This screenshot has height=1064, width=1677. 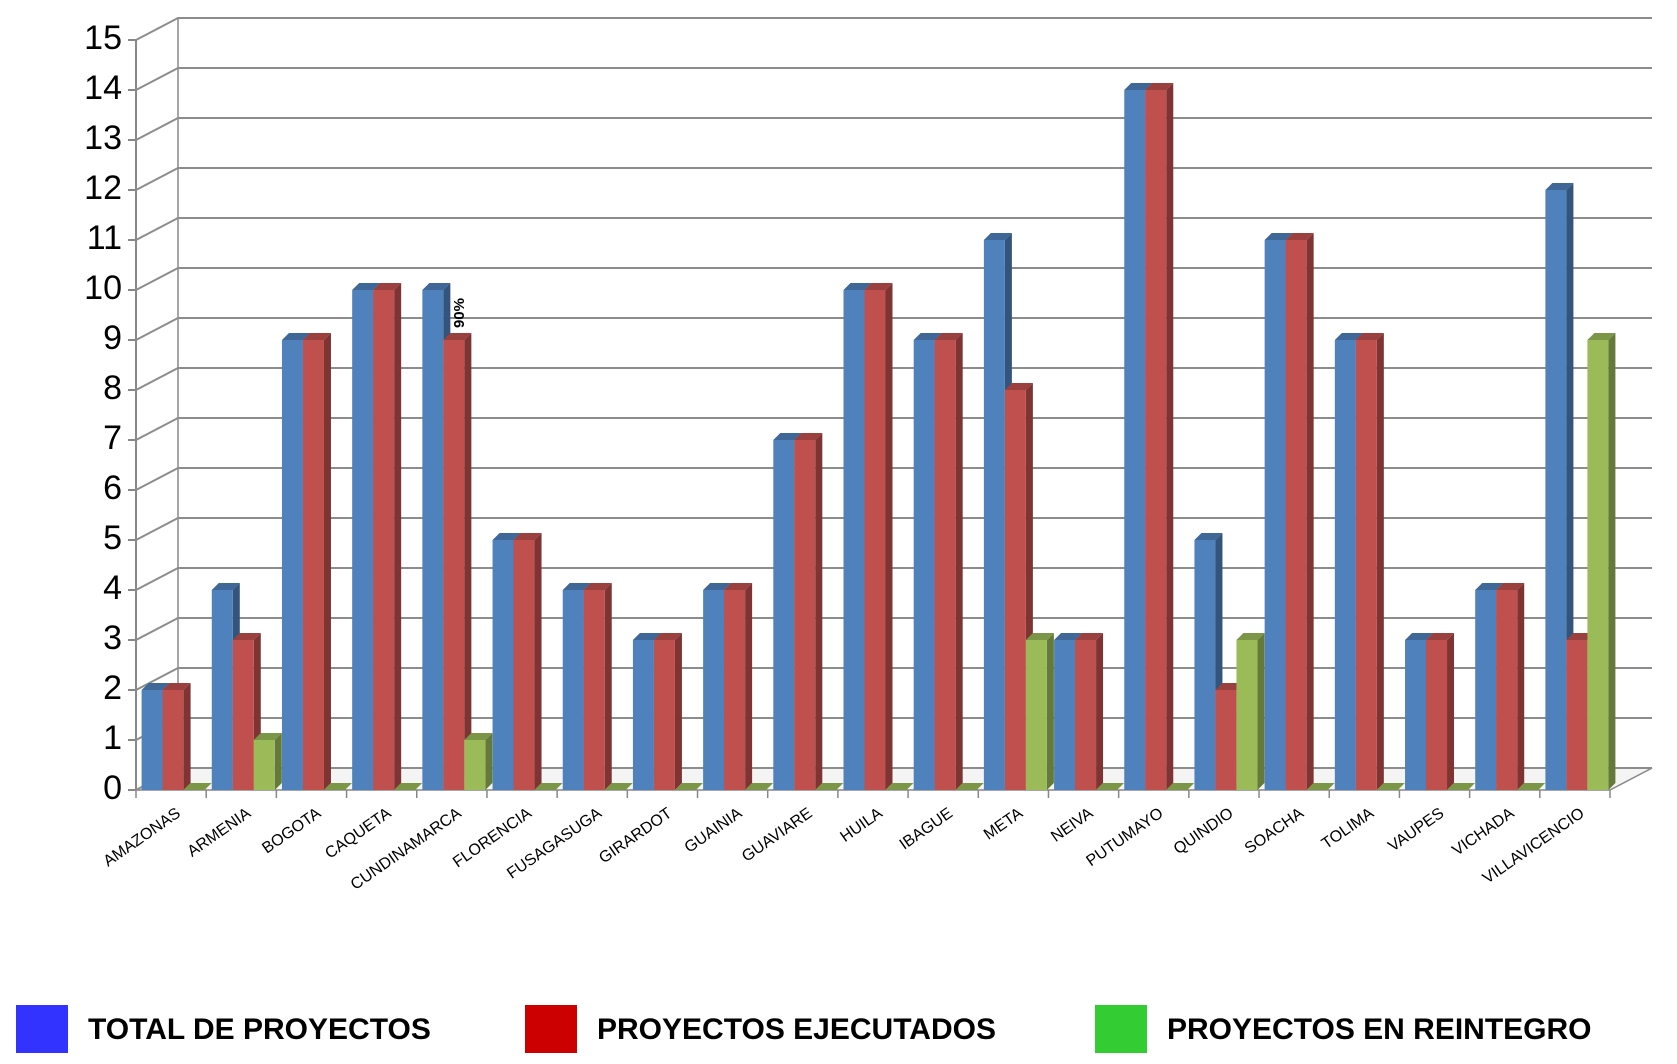 I want to click on x-tick-label: SOACHA, so click(x=1274, y=831).